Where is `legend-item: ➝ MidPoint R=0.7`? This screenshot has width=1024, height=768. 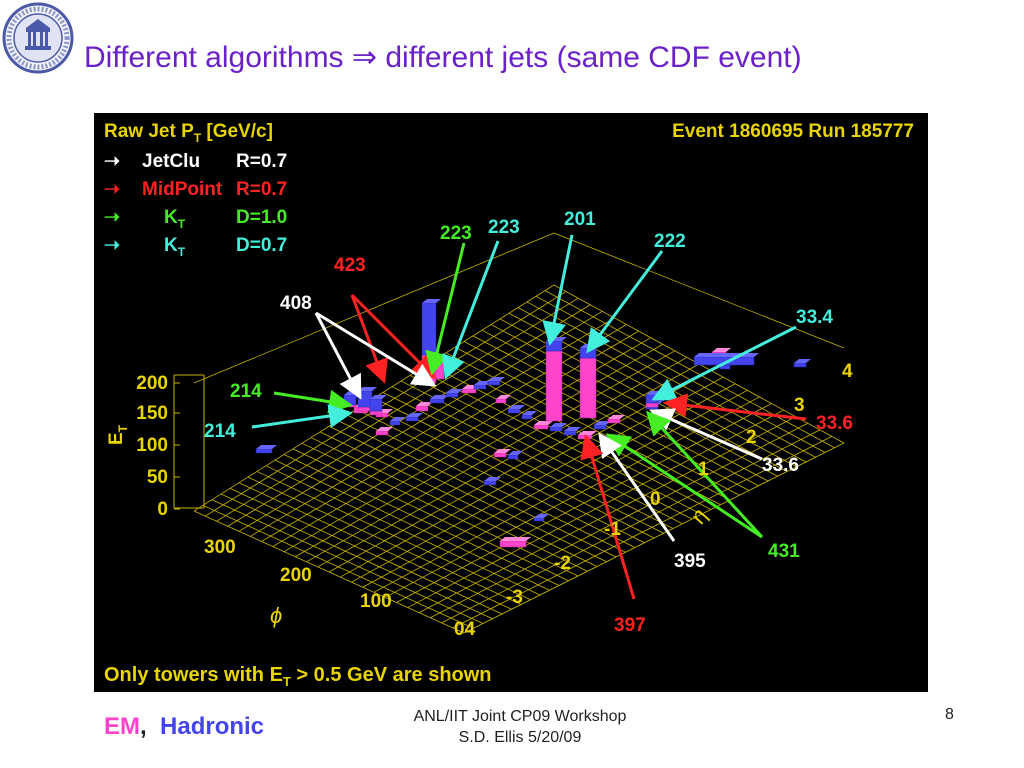 legend-item: ➝ MidPoint R=0.7 is located at coordinates (195, 189).